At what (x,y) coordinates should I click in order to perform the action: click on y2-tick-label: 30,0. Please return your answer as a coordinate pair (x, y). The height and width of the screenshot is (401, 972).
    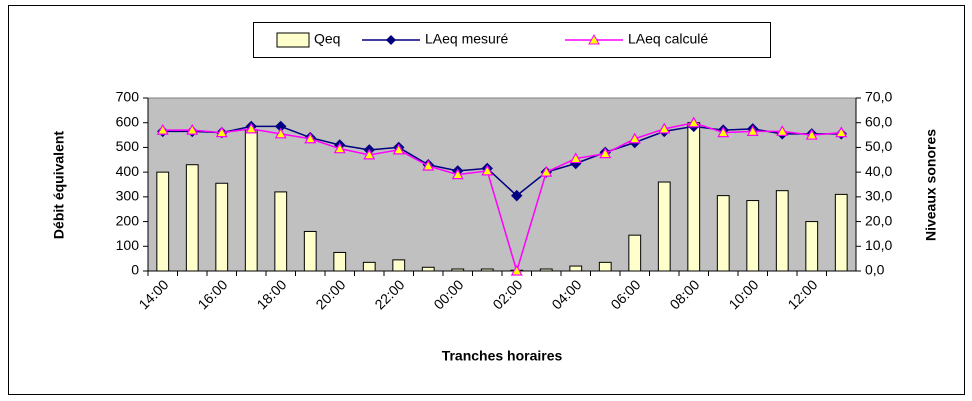
    Looking at the image, I should click on (878, 196).